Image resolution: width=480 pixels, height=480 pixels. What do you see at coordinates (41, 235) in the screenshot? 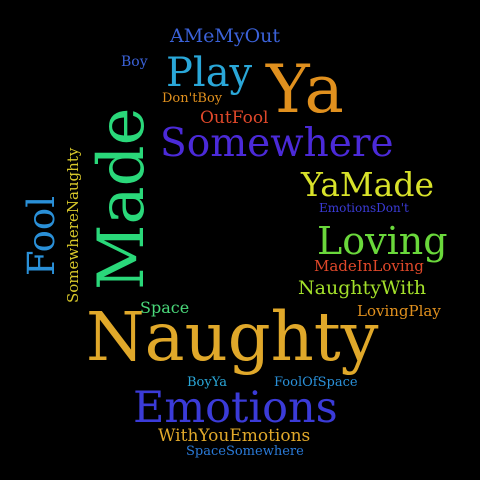
I see `word-fool: Fool` at bounding box center [41, 235].